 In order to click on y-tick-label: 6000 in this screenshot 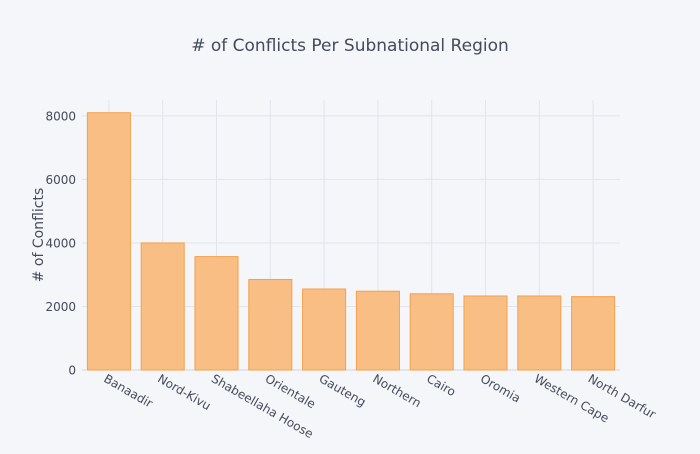, I will do `click(60, 180)`.